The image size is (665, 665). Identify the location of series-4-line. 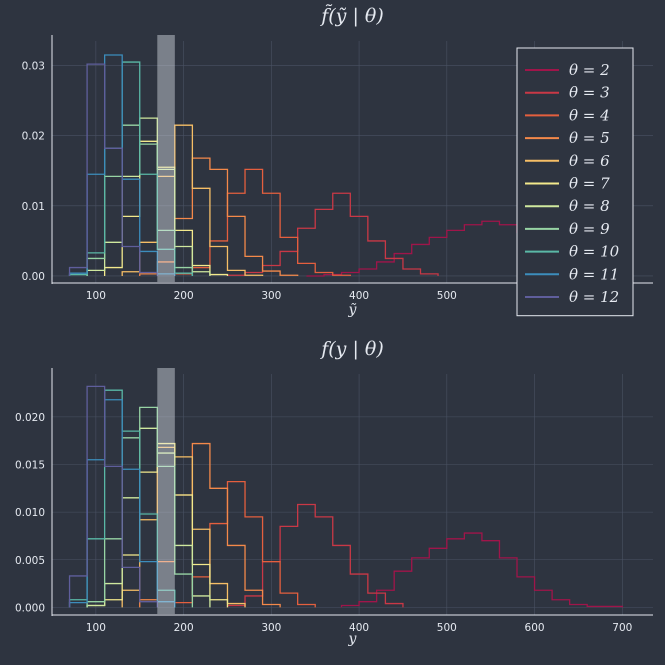
(219, 216).